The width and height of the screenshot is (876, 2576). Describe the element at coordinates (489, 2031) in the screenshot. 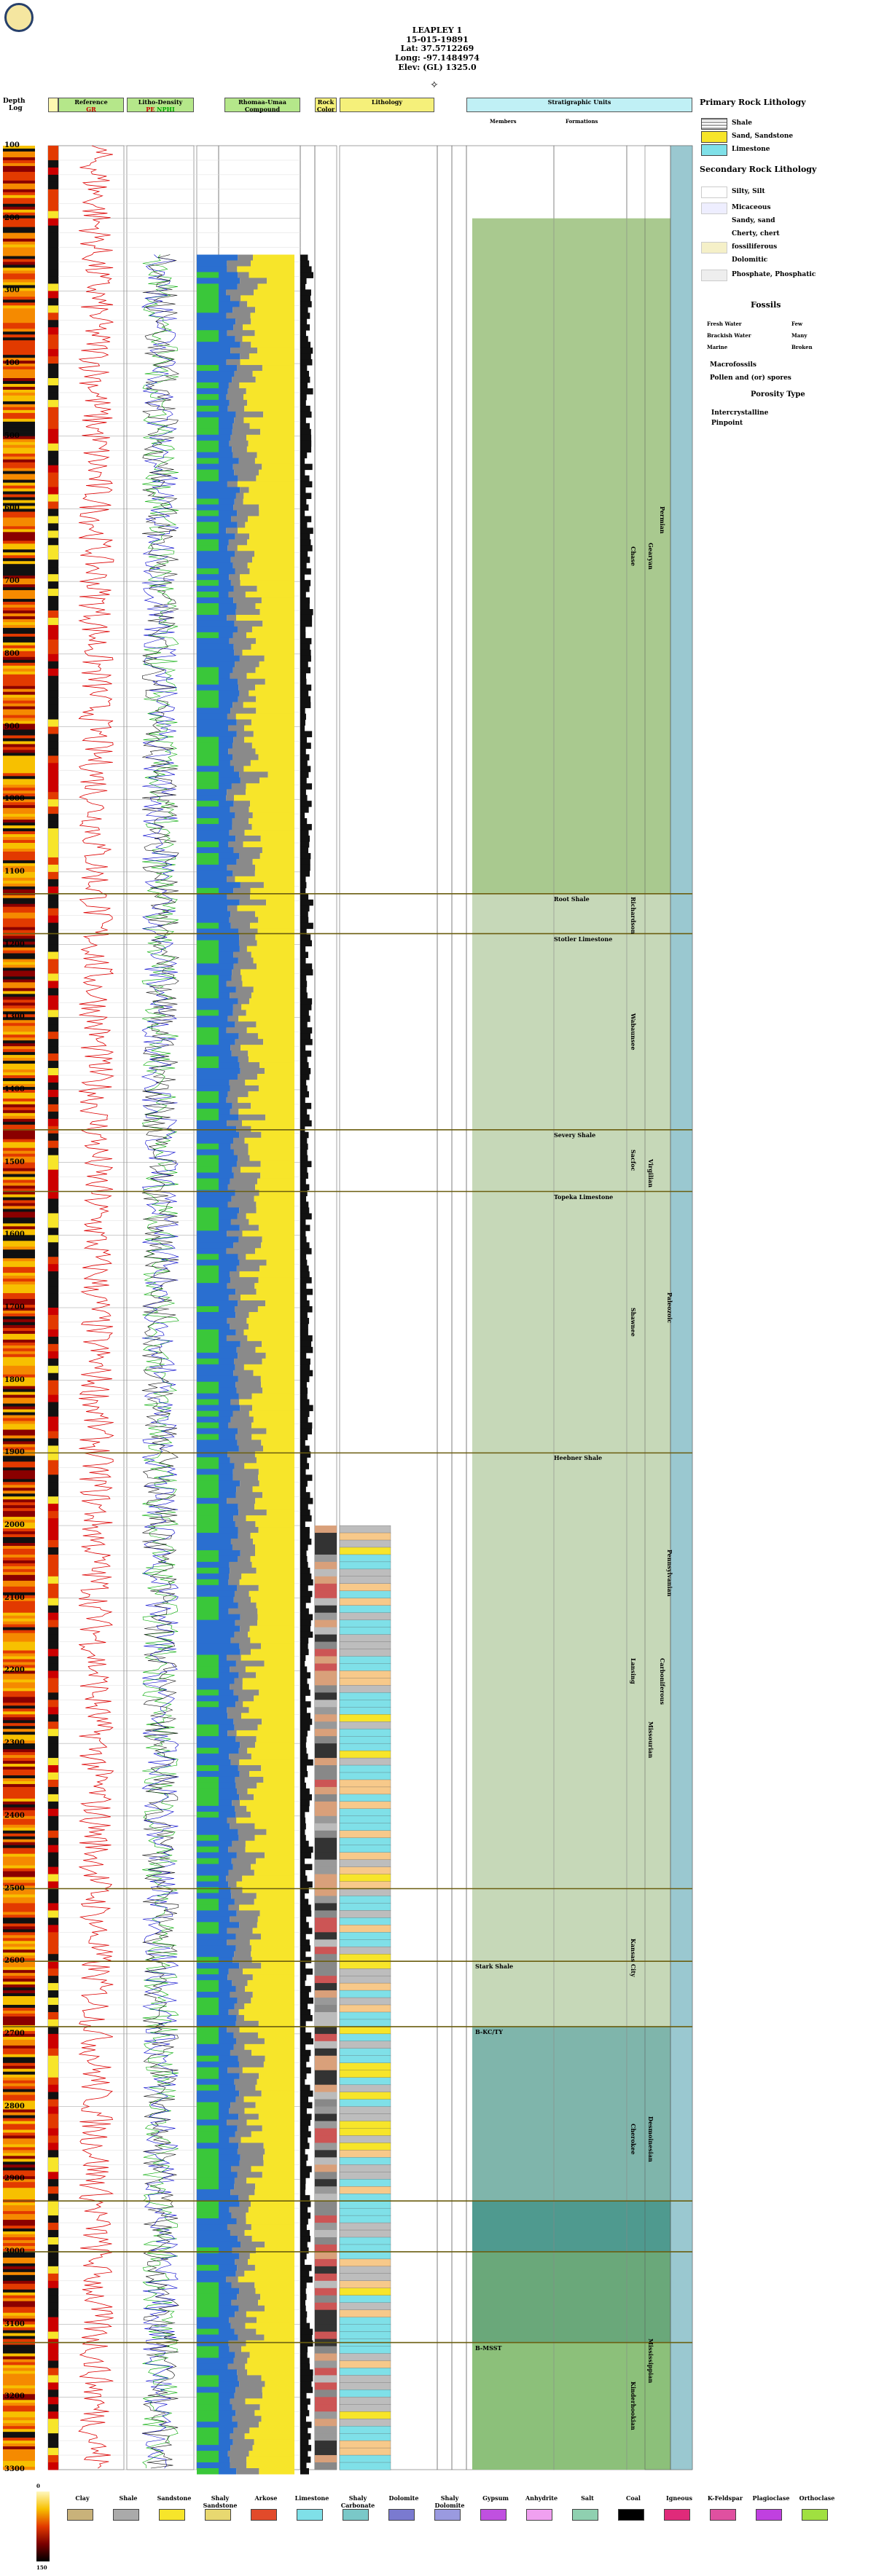

I see `member-label: B-KC/TY` at that location.